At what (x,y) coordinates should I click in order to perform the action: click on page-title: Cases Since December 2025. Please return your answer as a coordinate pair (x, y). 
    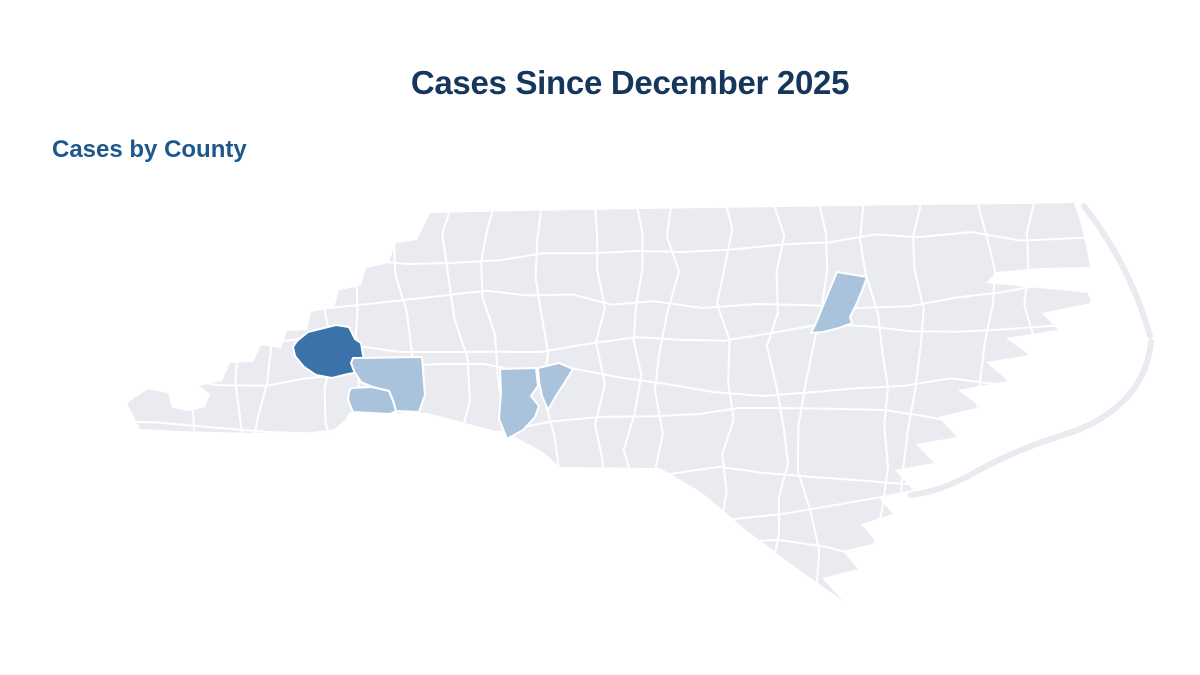
    Looking at the image, I should click on (630, 82).